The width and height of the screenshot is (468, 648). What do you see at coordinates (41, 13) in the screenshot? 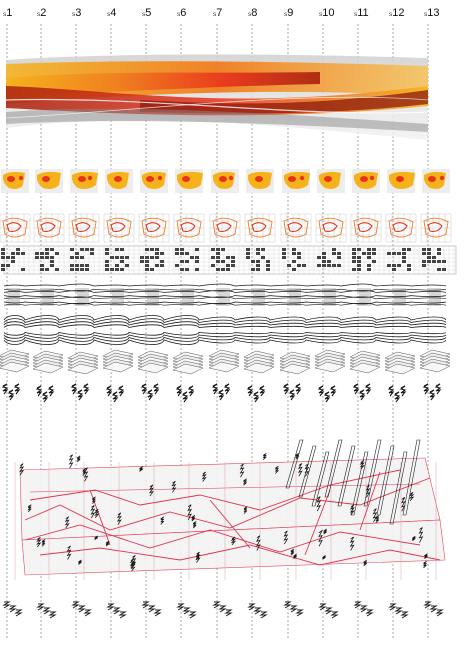
I see `section-label: s2` at bounding box center [41, 13].